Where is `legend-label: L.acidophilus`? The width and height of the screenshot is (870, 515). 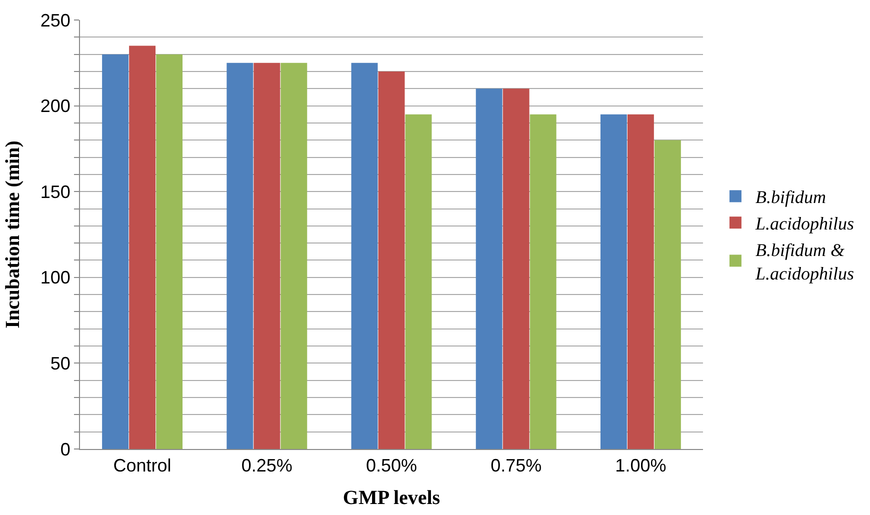 legend-label: L.acidophilus is located at coordinates (804, 224).